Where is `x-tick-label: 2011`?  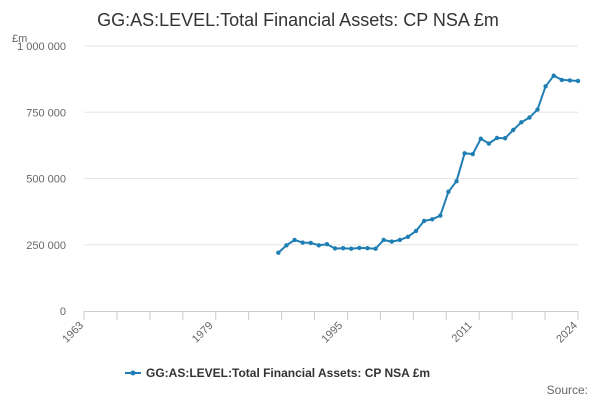 x-tick-label: 2011 is located at coordinates (462, 332).